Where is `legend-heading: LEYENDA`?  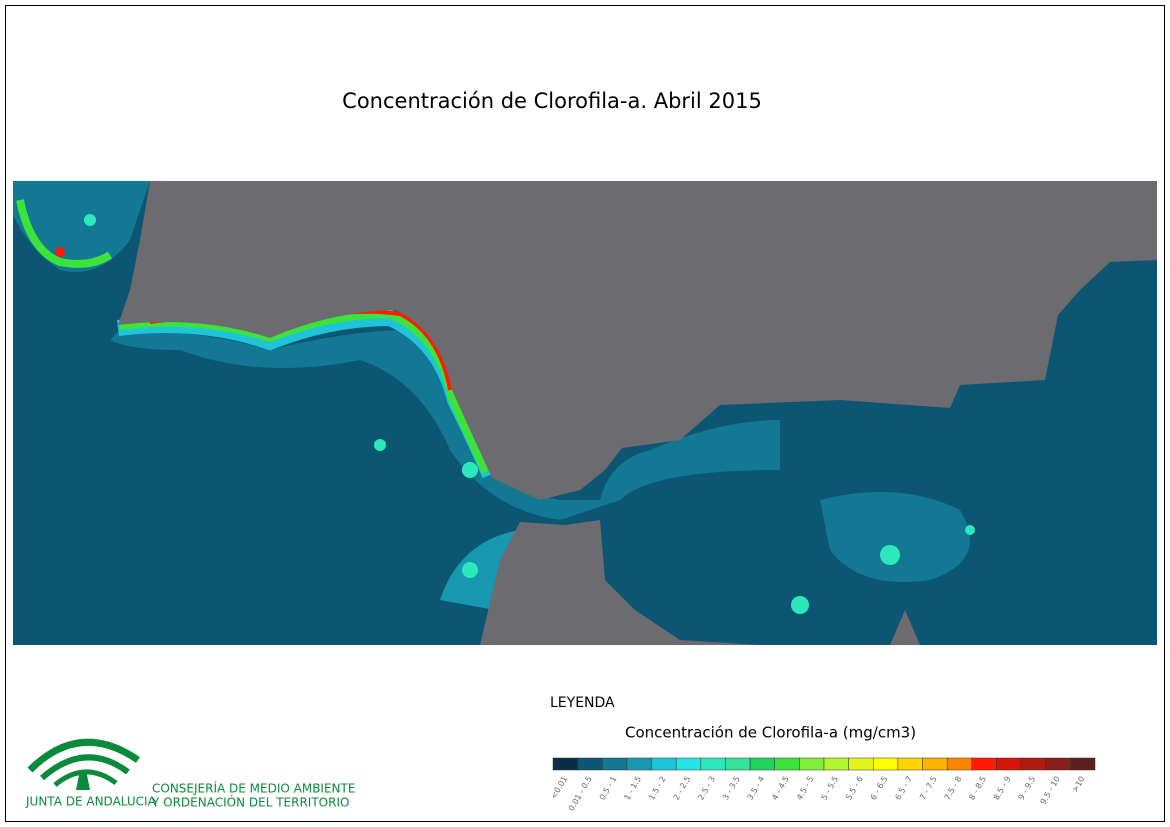 legend-heading: LEYENDA is located at coordinates (582, 703).